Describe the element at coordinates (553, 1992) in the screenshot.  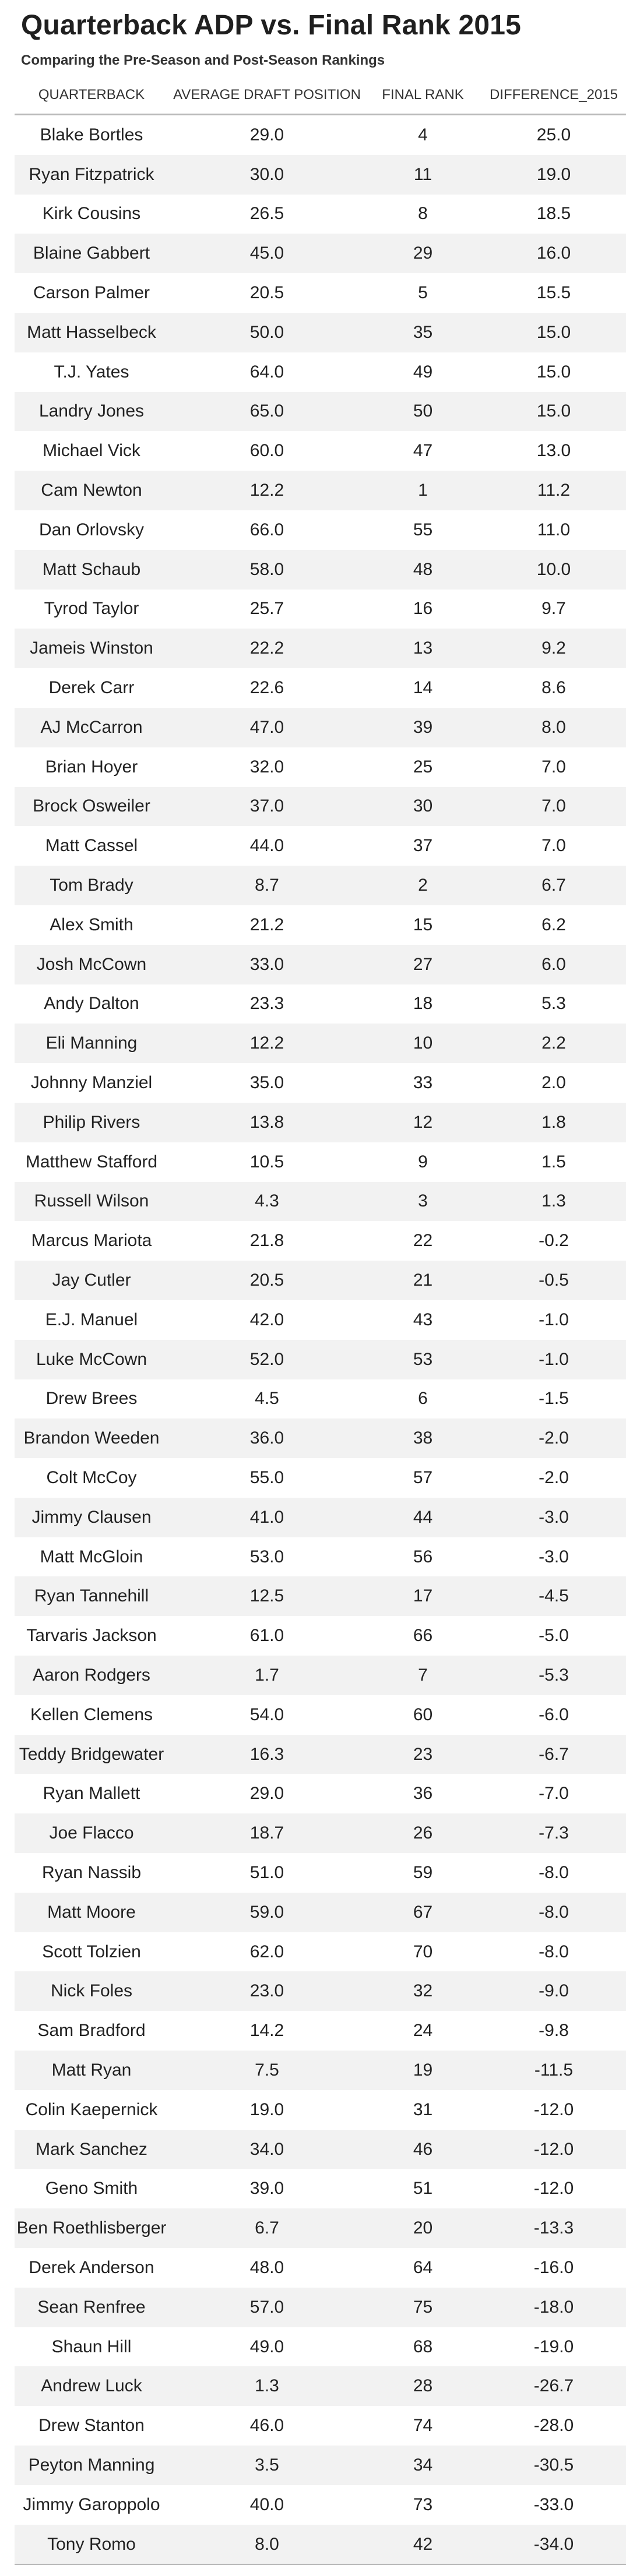
I see `difference-cell: -9.0` at that location.